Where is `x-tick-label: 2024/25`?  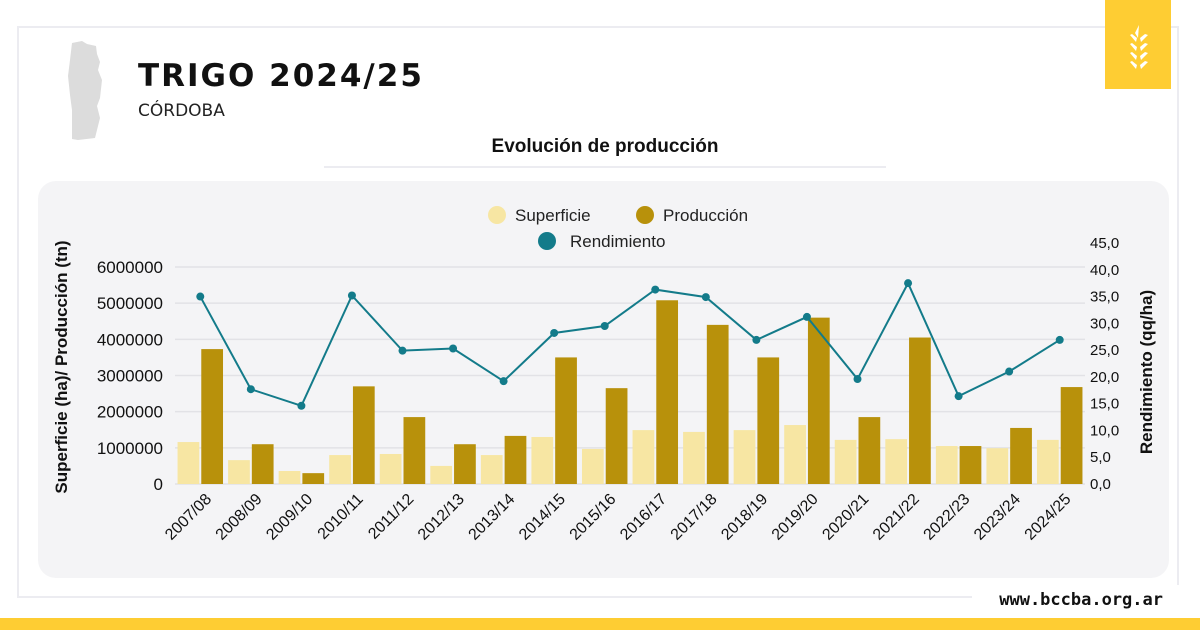 x-tick-label: 2024/25 is located at coordinates (1048, 517).